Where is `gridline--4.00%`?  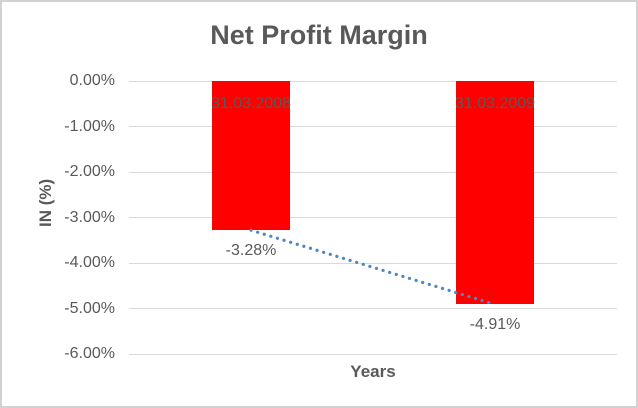 gridline--4.00% is located at coordinates (373, 263).